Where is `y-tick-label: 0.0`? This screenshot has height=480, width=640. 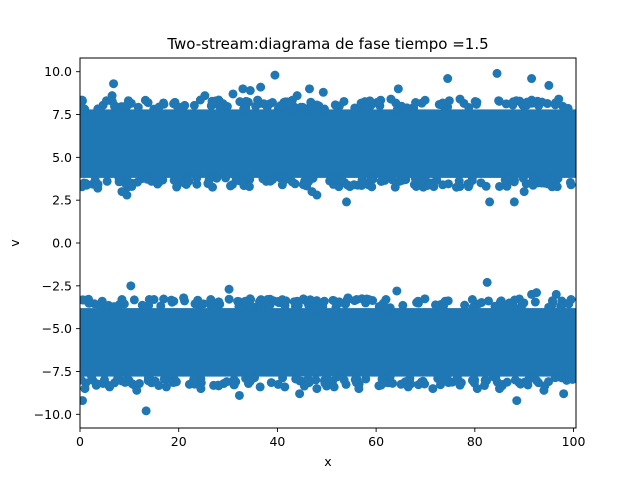
y-tick-label: 0.0 is located at coordinates (62, 243).